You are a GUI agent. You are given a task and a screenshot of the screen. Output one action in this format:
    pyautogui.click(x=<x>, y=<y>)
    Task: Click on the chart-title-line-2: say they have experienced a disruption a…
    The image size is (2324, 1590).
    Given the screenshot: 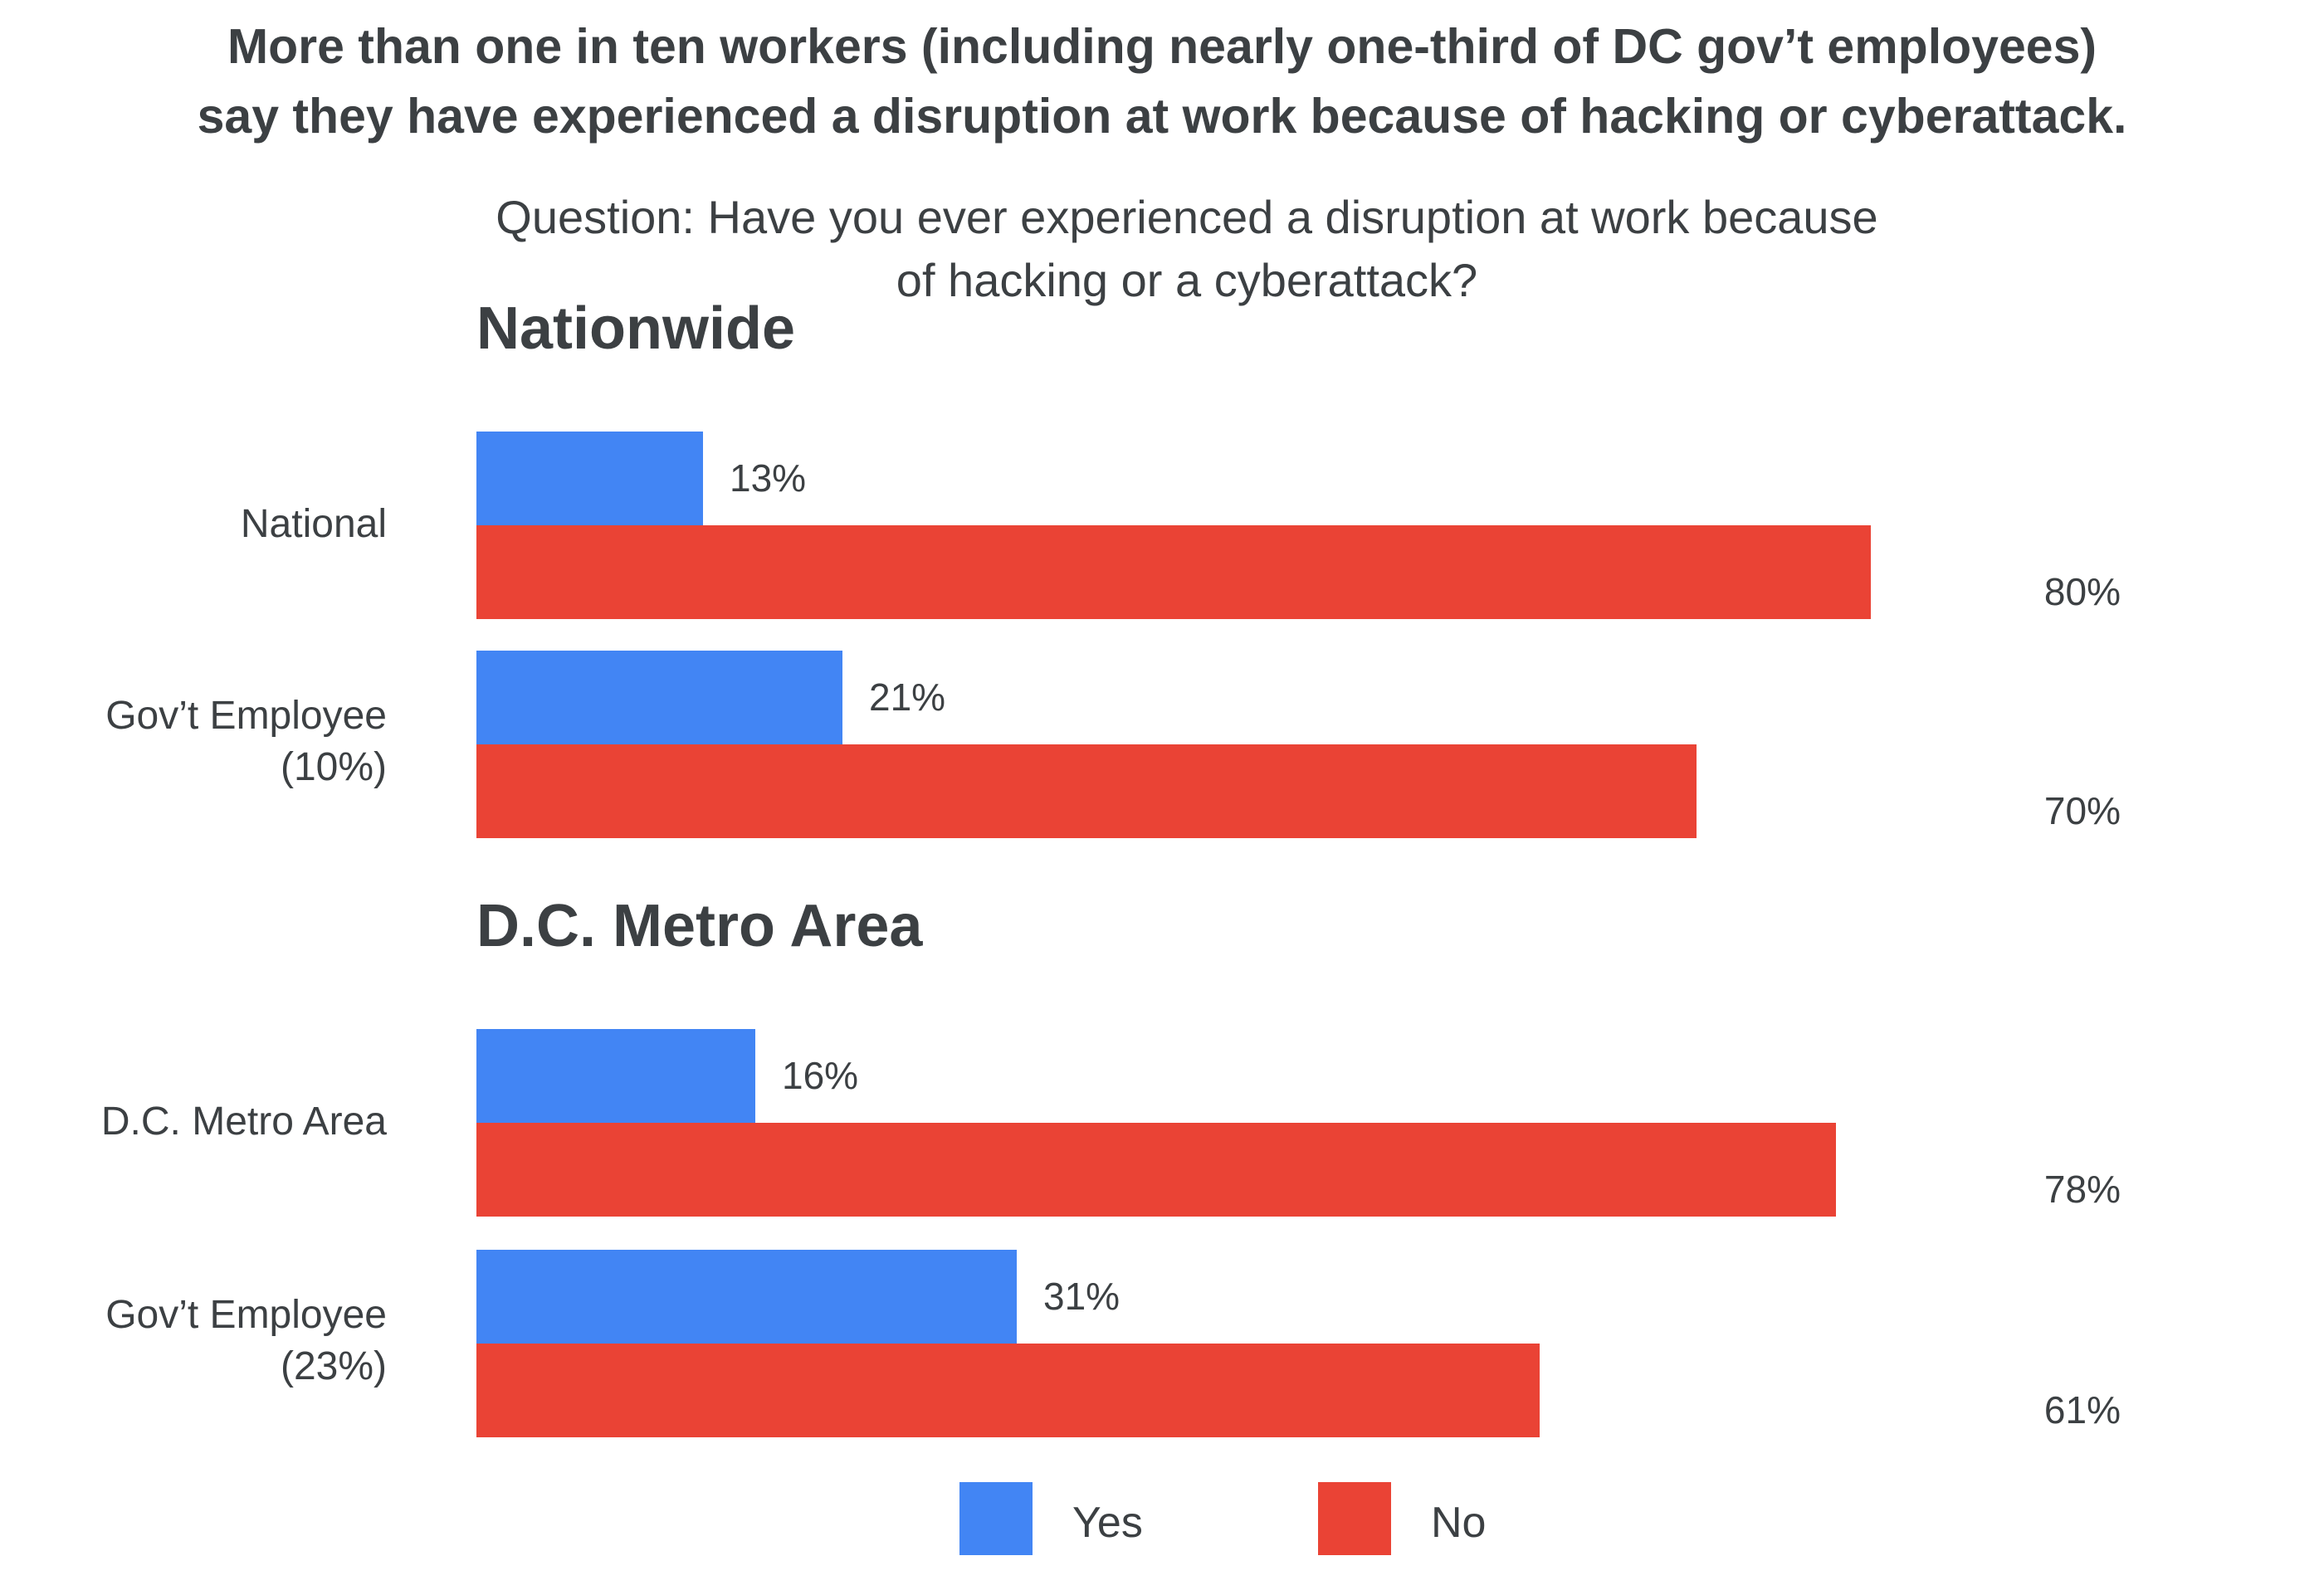 What is the action you would take?
    pyautogui.click(x=1162, y=116)
    